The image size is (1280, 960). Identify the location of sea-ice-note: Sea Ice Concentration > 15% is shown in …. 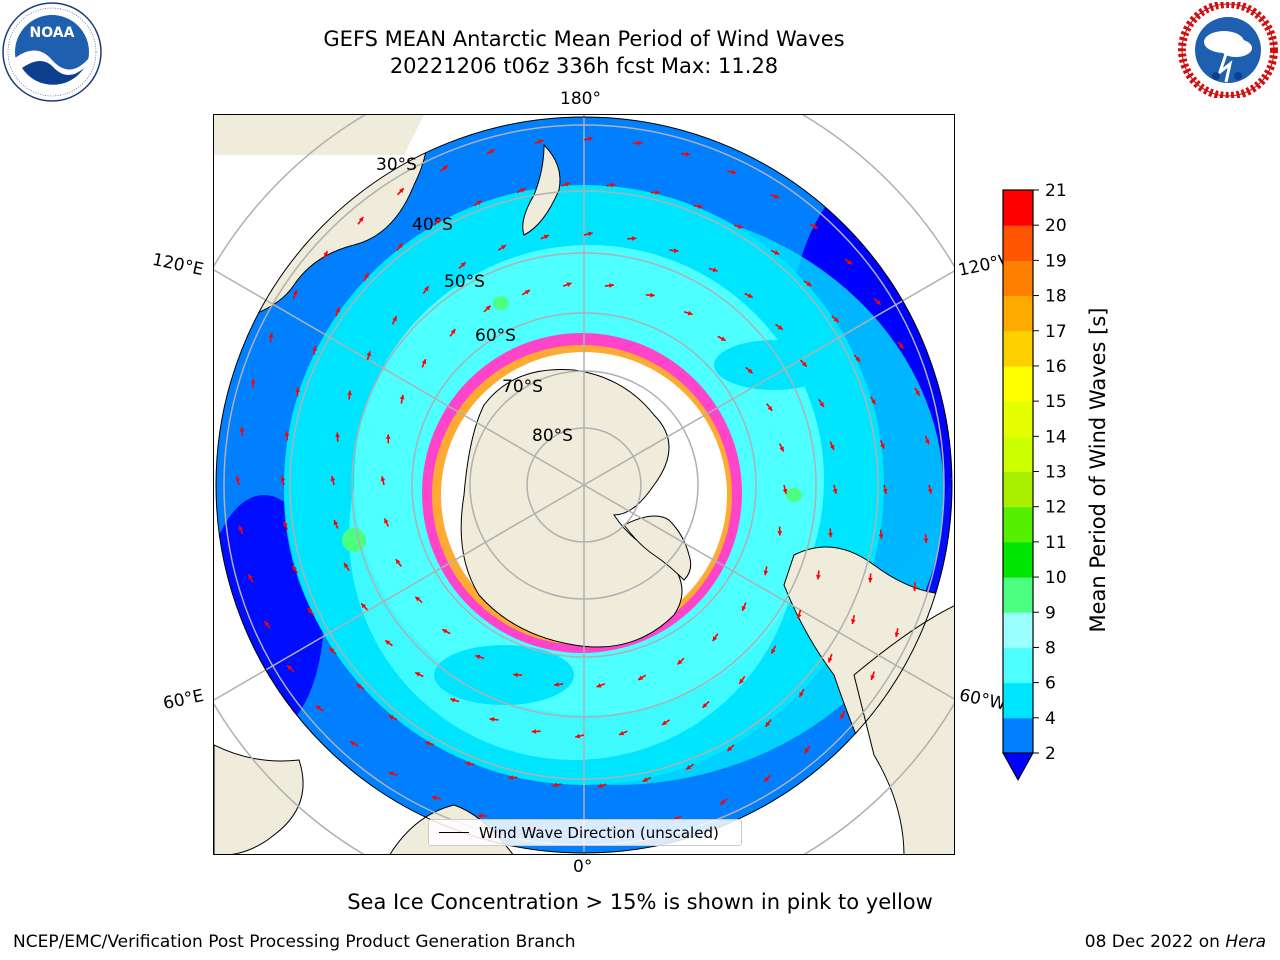
(640, 902).